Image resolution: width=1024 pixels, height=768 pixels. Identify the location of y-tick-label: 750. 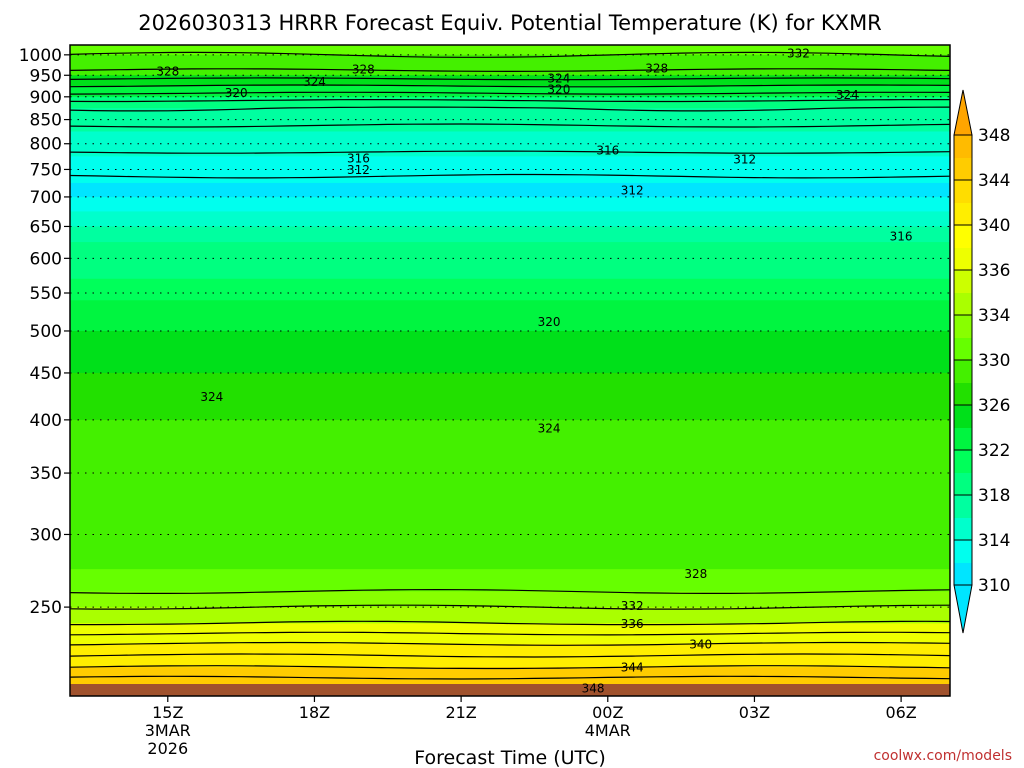
(46, 170).